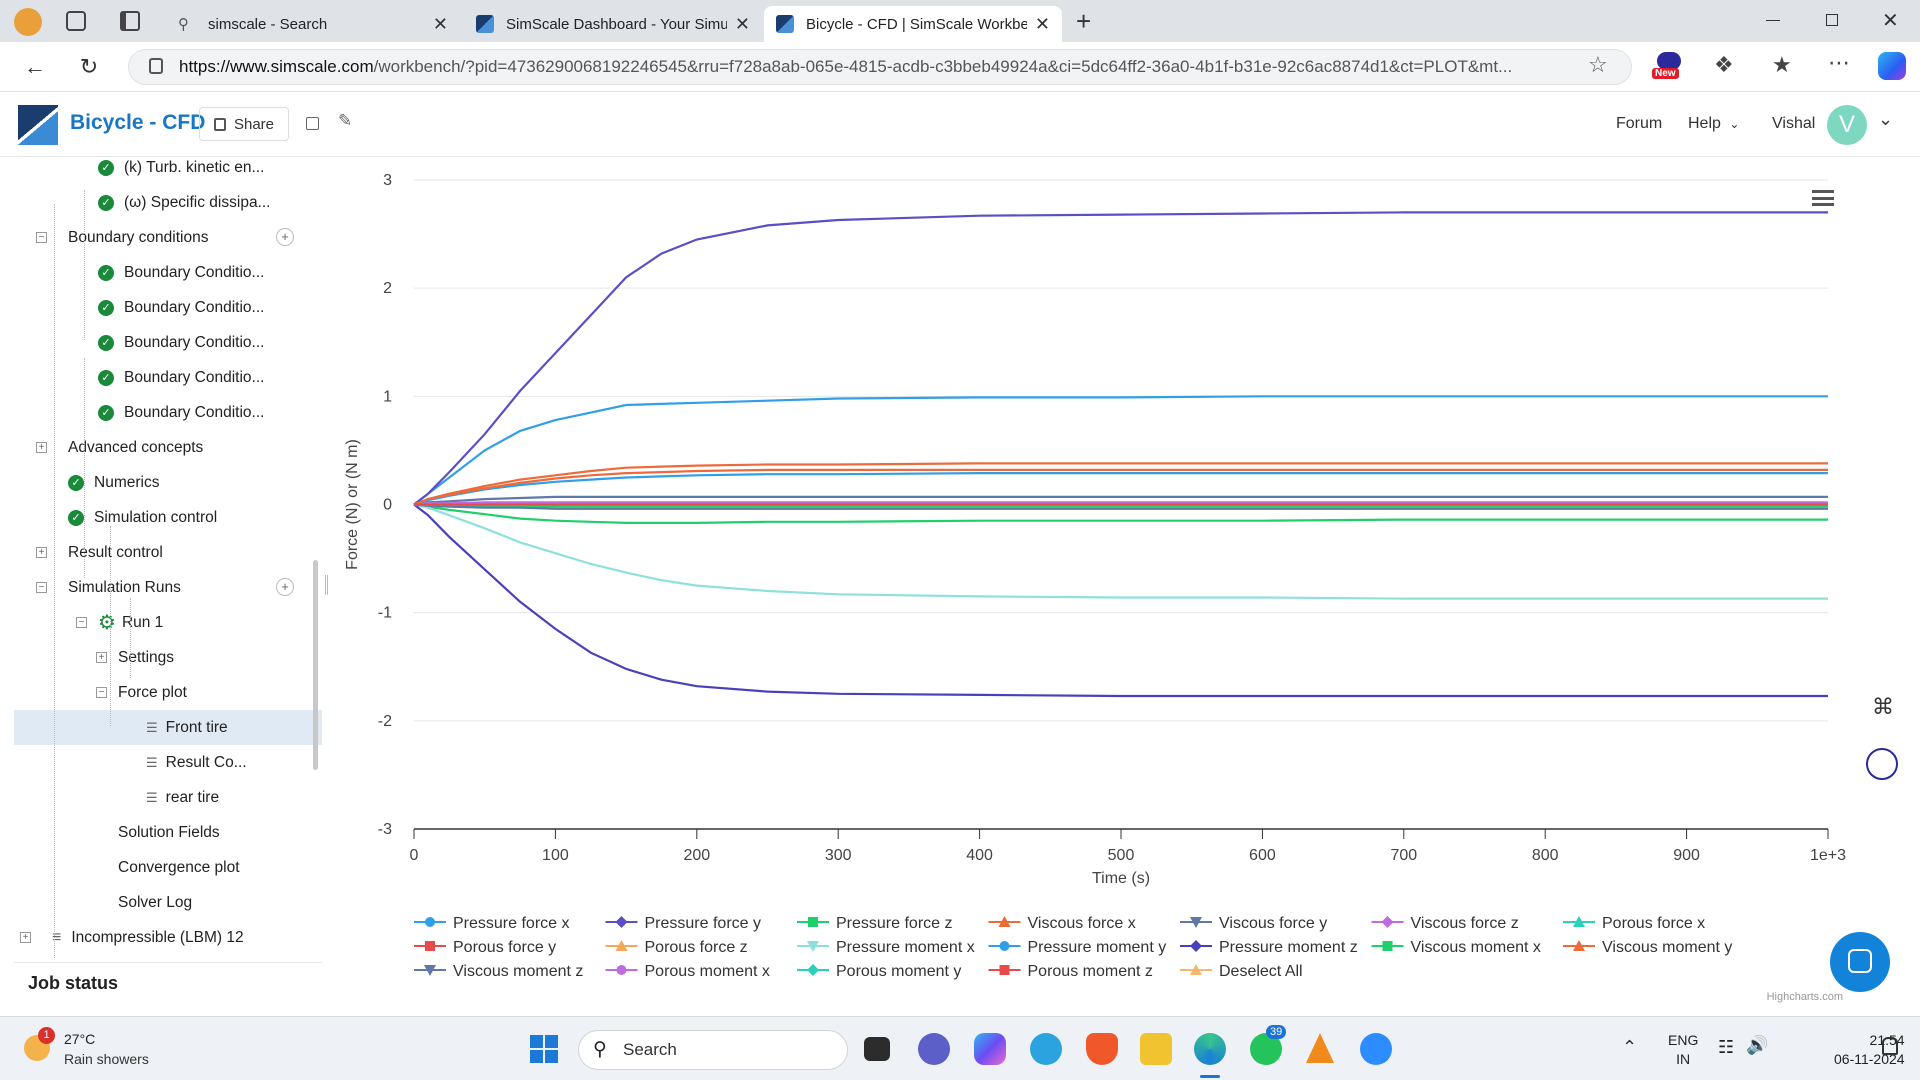 The image size is (1920, 1080). Describe the element at coordinates (1713, 124) in the screenshot. I see `help-menu: Help ⌄` at that location.